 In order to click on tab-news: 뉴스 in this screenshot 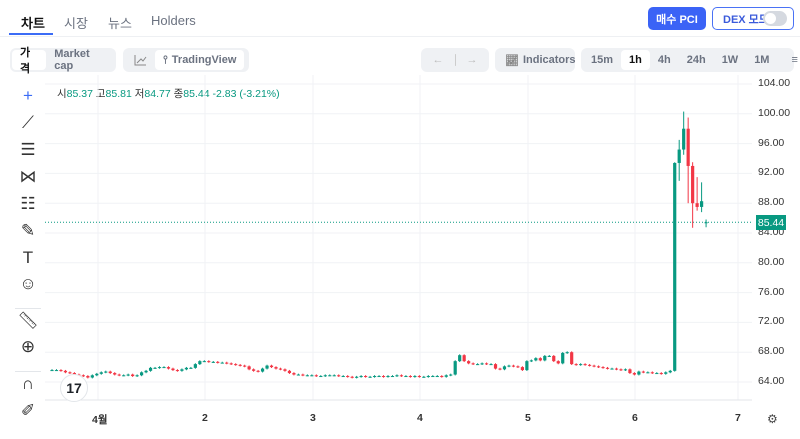, I will do `click(120, 23)`.